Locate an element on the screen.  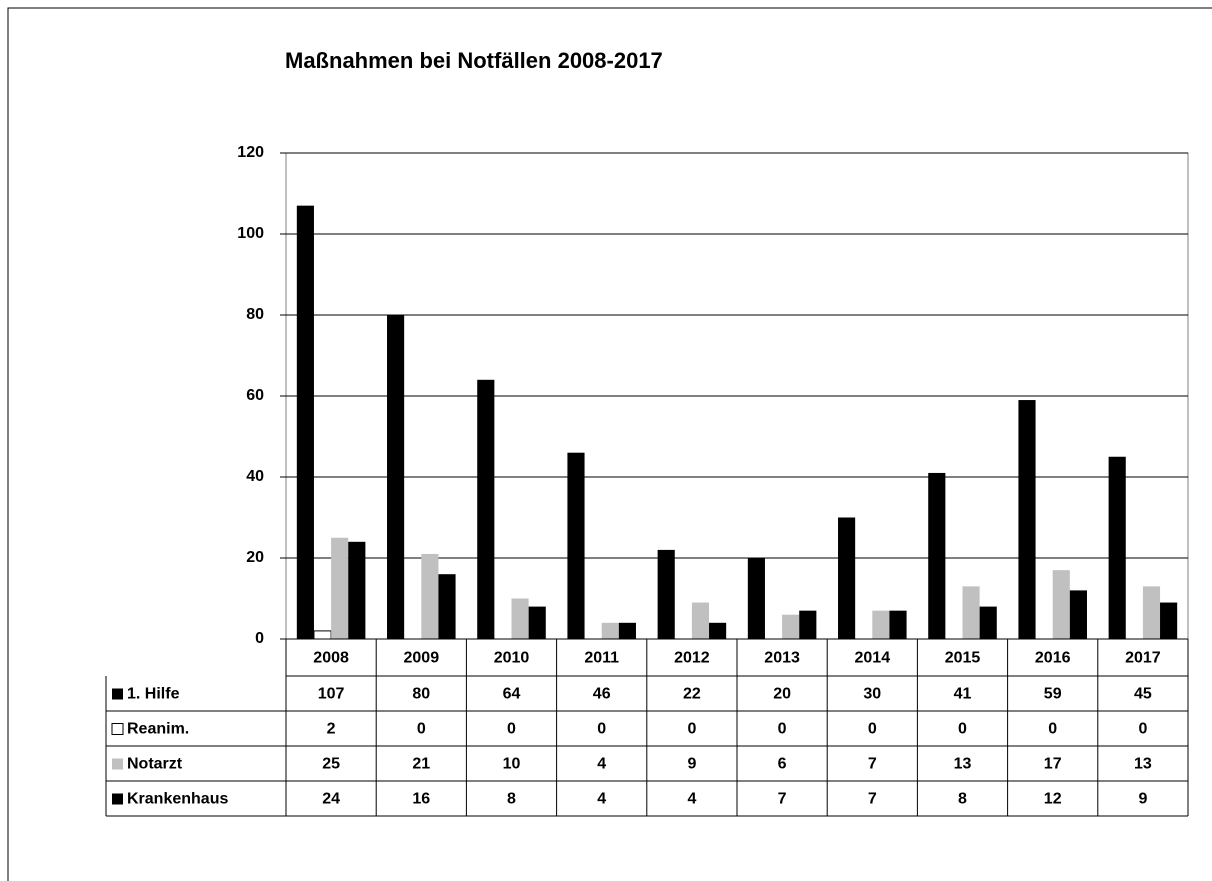
table-value: 20 is located at coordinates (782, 694).